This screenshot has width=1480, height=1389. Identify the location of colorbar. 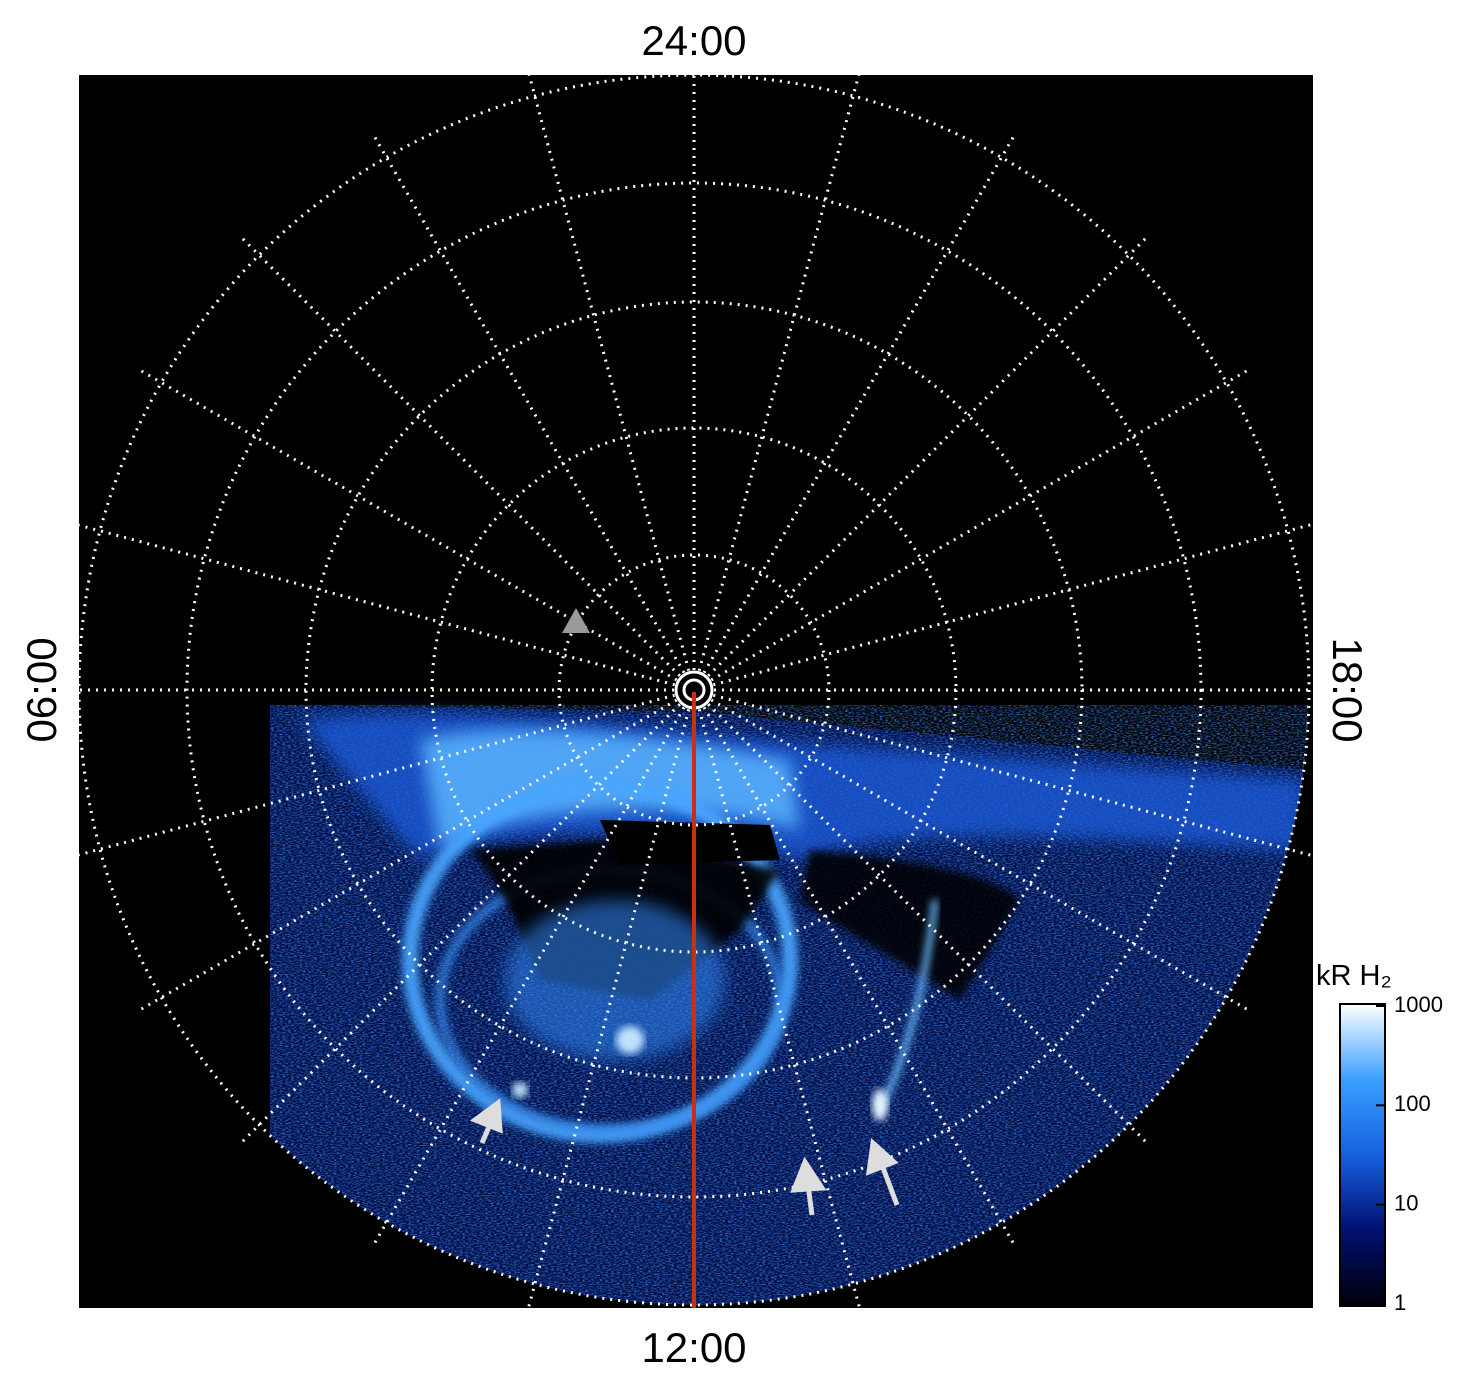
(1362, 1155).